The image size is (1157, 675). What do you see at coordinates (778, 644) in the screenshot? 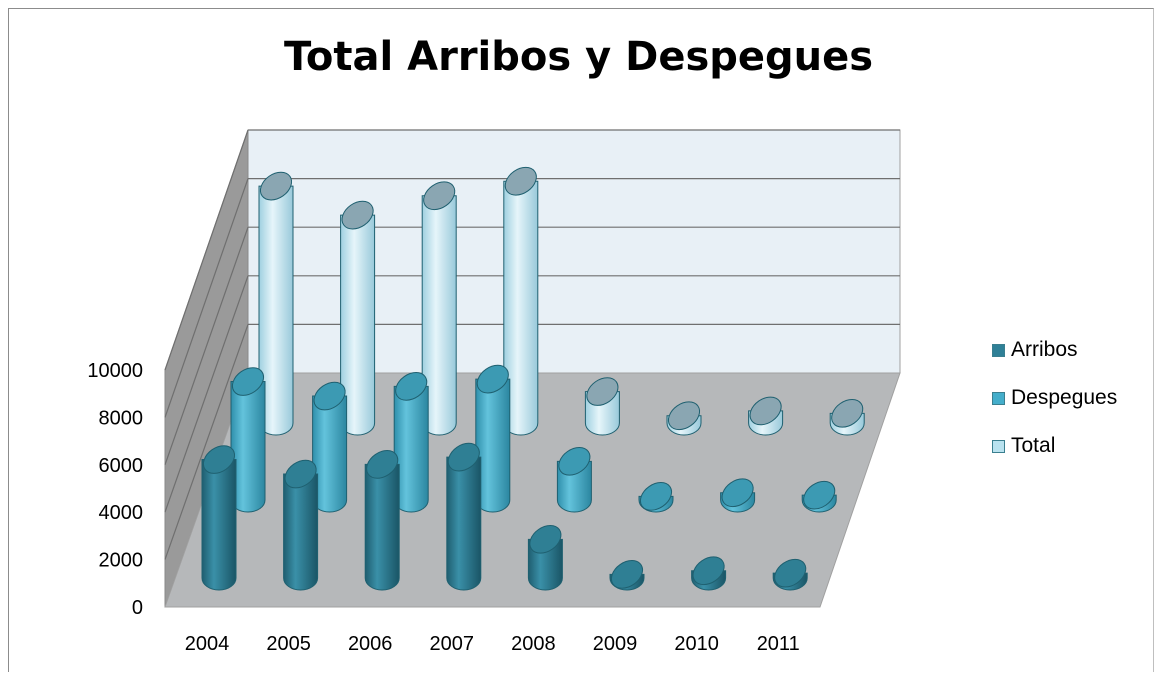
I see `x-tick-label: 2011` at bounding box center [778, 644].